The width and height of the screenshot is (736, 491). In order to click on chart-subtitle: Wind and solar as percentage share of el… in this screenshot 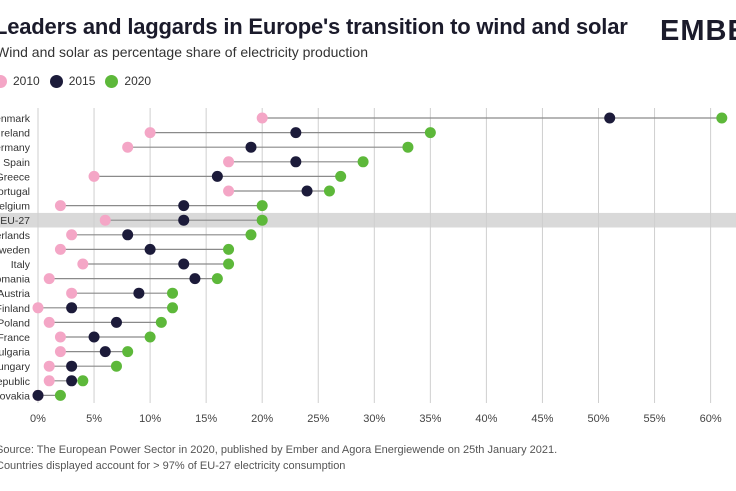, I will do `click(184, 52)`.